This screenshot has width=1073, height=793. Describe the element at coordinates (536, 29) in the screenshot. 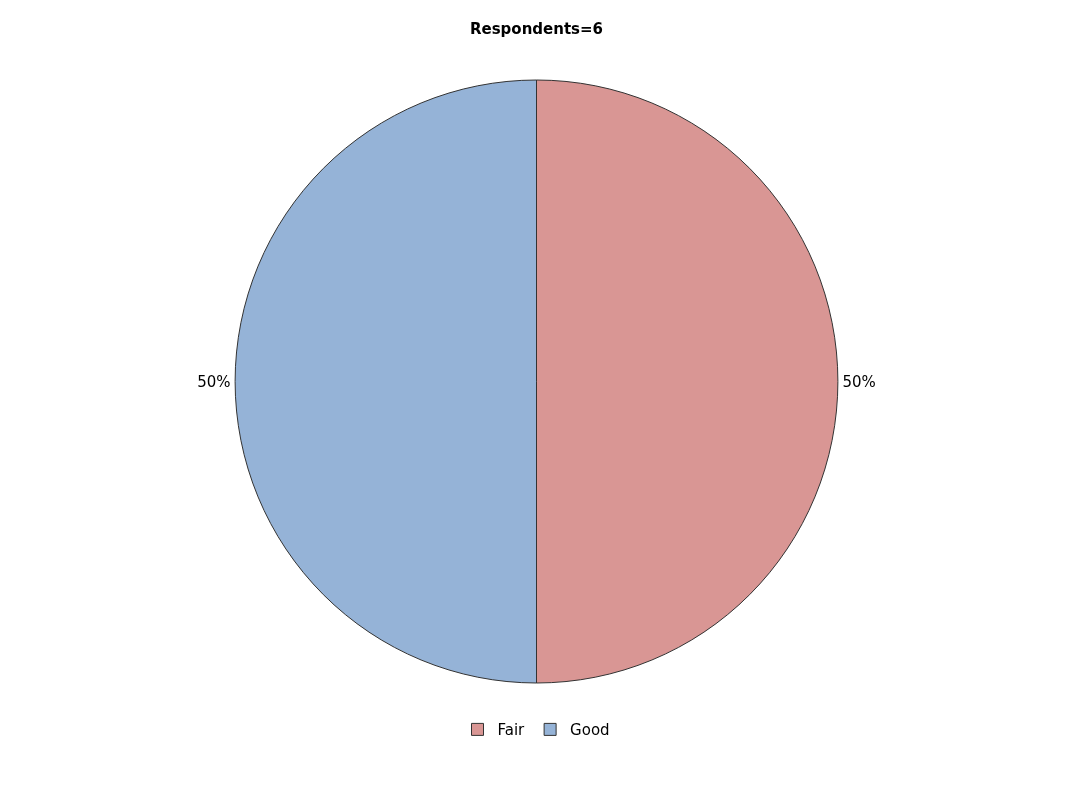

I see `chart-title: Respondents=6` at that location.